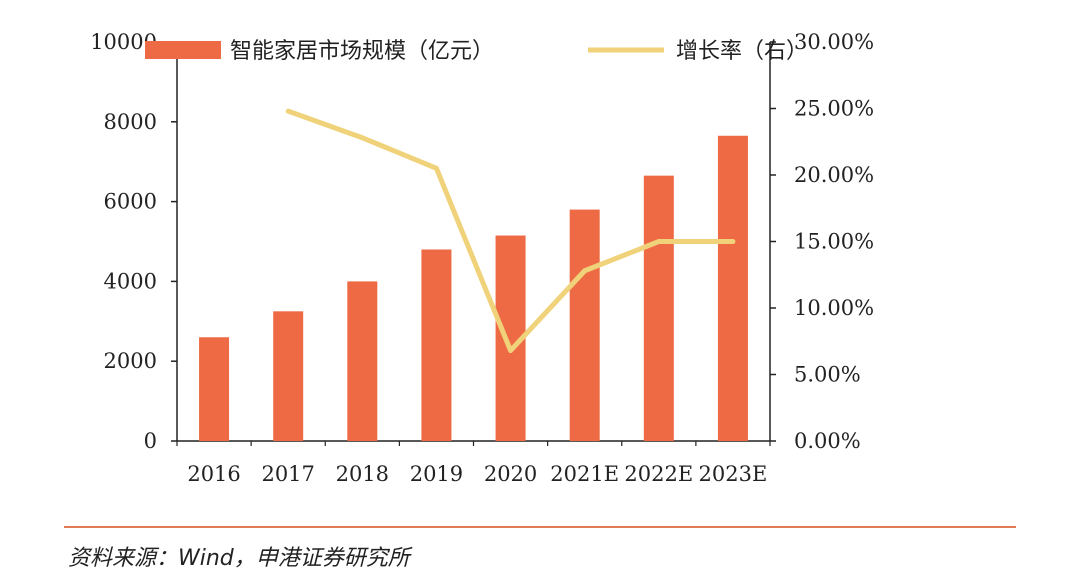 The image size is (1080, 585). Describe the element at coordinates (183, 50) in the screenshot. I see `legend-bar-swatch` at that location.